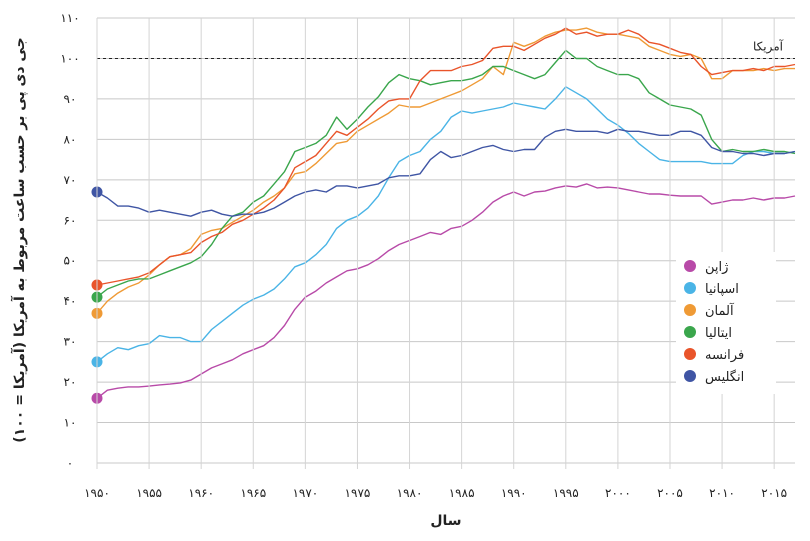  I want to click on reference-line-label: آمریکا, so click(768, 46).